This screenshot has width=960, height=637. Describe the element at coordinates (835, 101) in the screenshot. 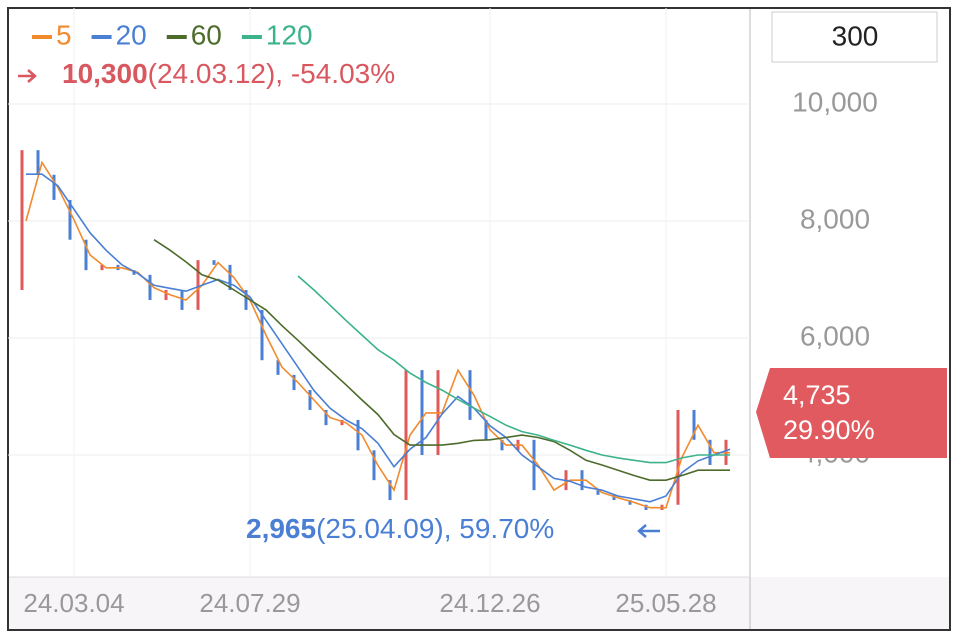

I see `y-tick-label: 10,000` at that location.